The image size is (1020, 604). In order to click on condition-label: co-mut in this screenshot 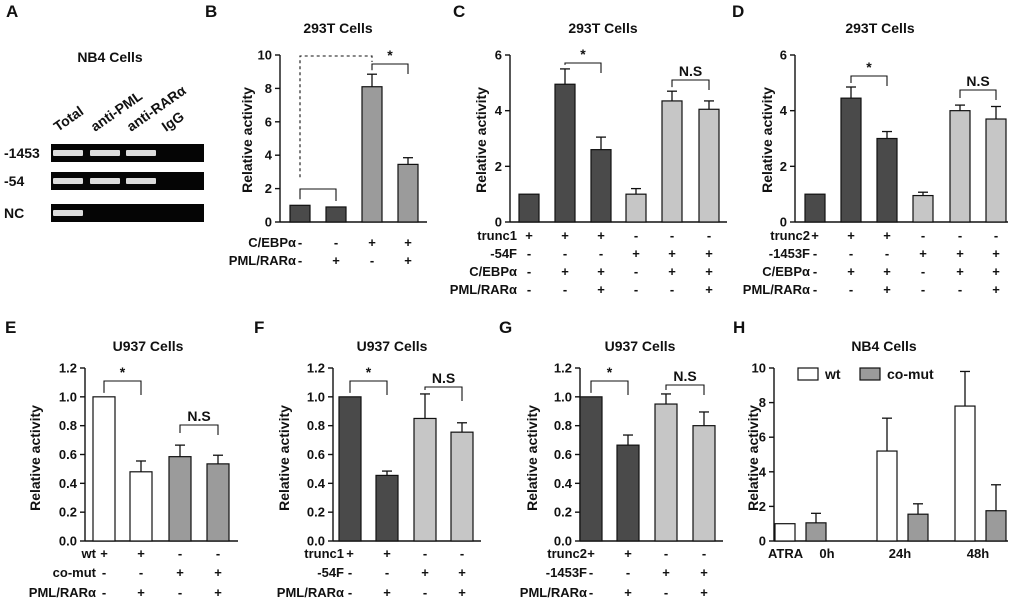, I will do `click(75, 572)`.